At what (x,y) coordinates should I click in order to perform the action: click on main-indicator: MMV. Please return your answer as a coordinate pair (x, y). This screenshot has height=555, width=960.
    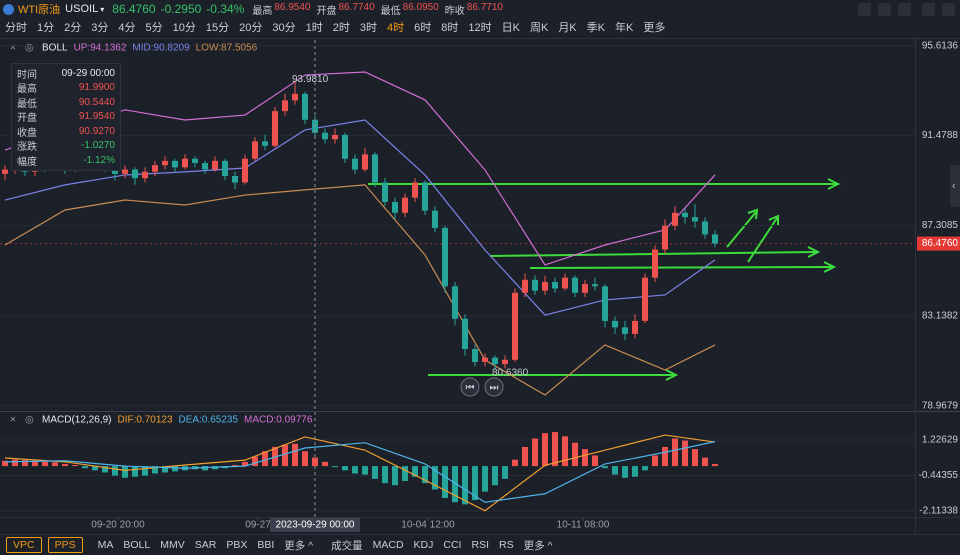
    Looking at the image, I should click on (172, 545).